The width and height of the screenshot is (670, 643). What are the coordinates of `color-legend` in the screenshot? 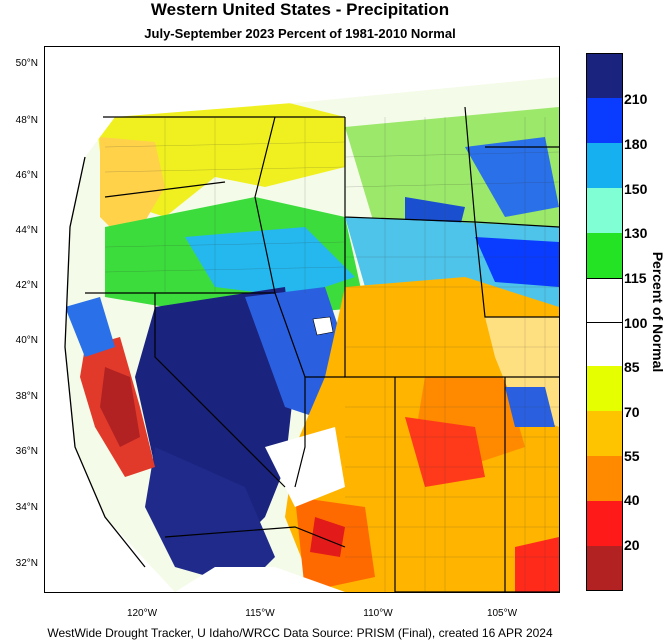 It's located at (604, 322).